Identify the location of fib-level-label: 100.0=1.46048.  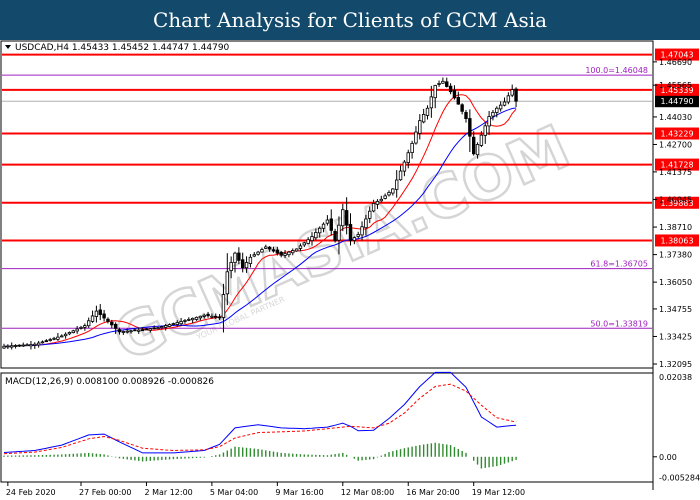
(616, 70).